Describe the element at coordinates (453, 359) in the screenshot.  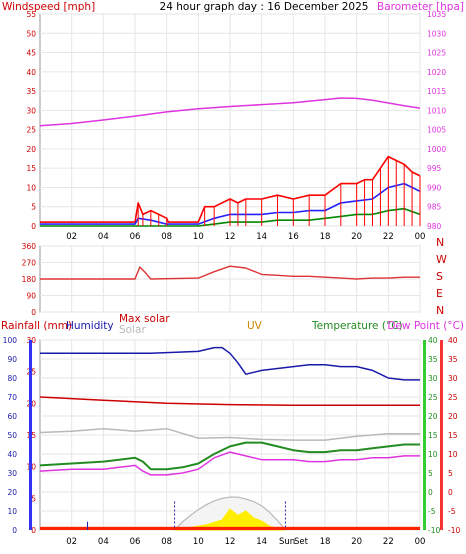
I see `dew-point-y-tick-35: 35` at that location.